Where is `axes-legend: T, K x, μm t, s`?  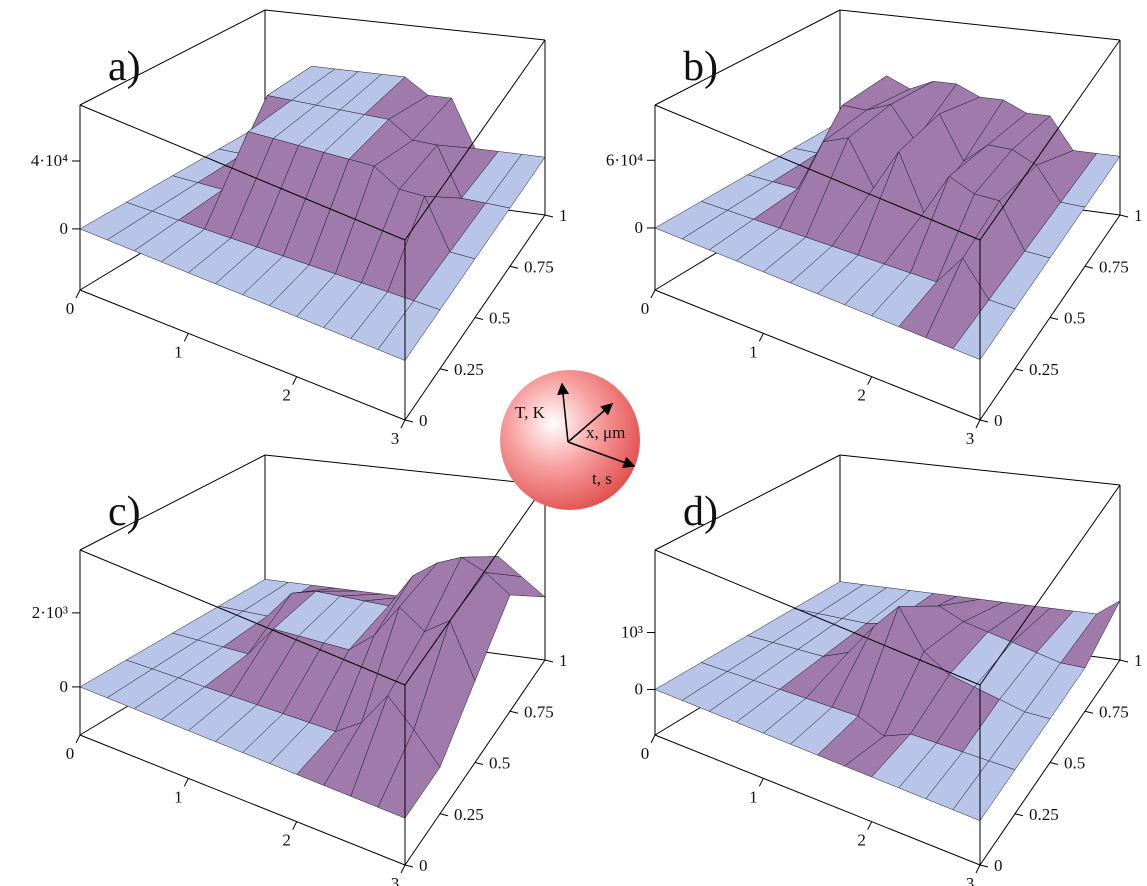 axes-legend: T, K x, μm t, s is located at coordinates (570, 440).